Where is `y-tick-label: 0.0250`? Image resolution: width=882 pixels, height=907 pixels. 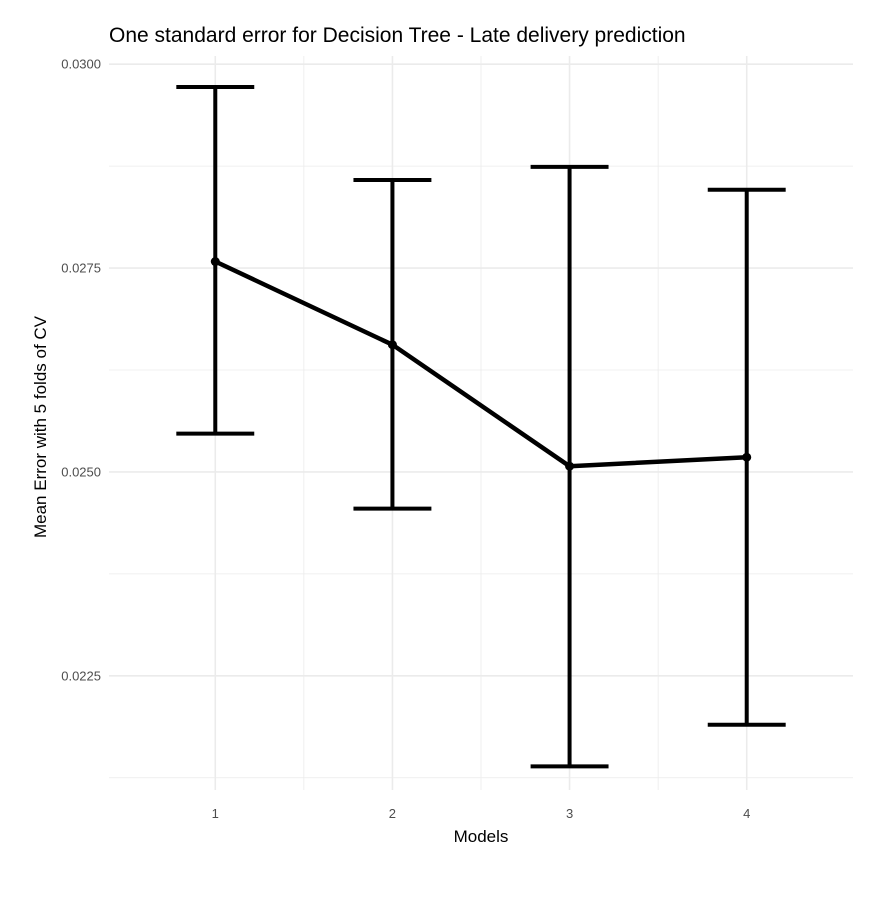 y-tick-label: 0.0250 is located at coordinates (81, 471).